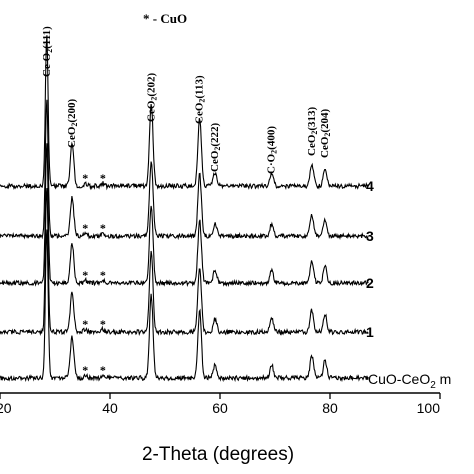 This screenshot has width=474, height=474. Describe the element at coordinates (200, 99) in the screenshot. I see `peak-label-3: CeO2(113)` at that location.